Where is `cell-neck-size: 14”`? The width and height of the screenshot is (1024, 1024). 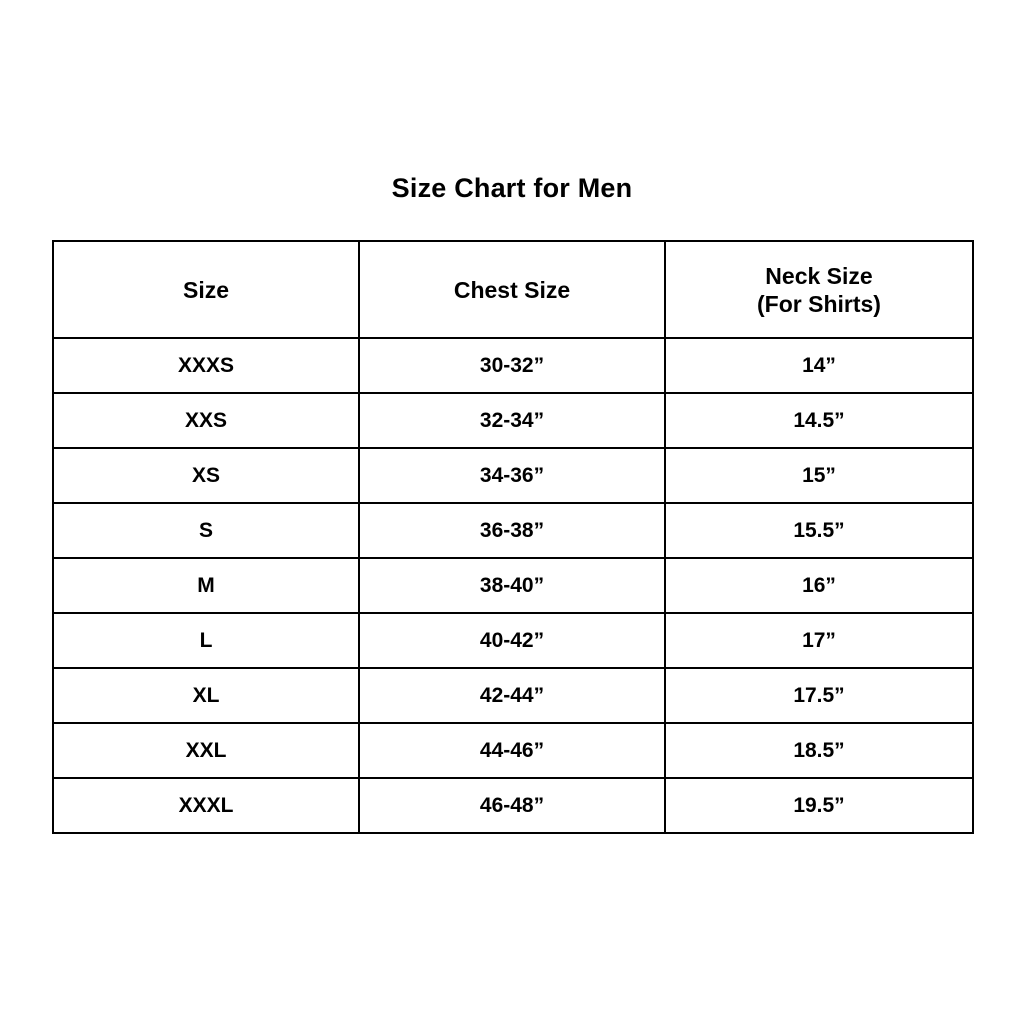
cell-neck-size: 14” is located at coordinates (819, 365).